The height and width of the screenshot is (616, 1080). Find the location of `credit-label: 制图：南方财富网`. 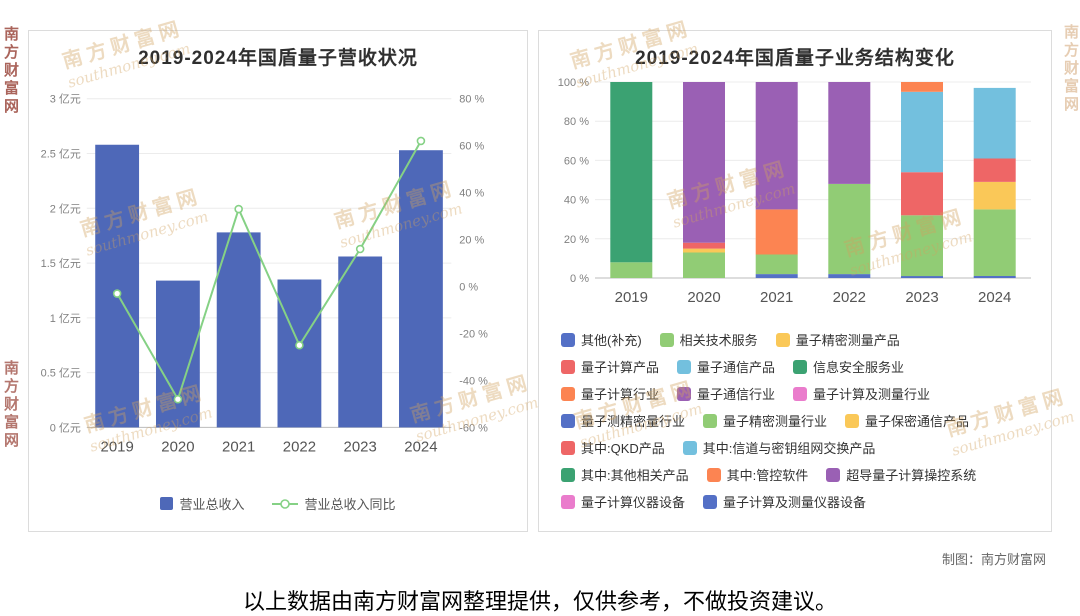

credit-label: 制图：南方财富网 is located at coordinates (993, 559).